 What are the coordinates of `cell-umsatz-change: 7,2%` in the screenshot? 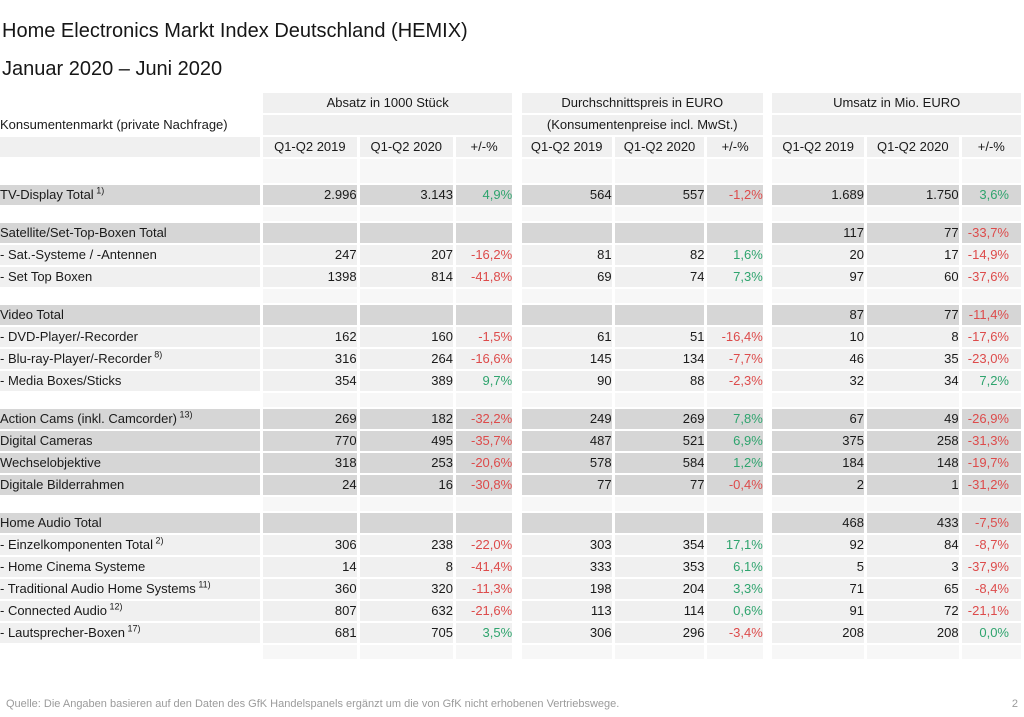 It's located at (991, 381).